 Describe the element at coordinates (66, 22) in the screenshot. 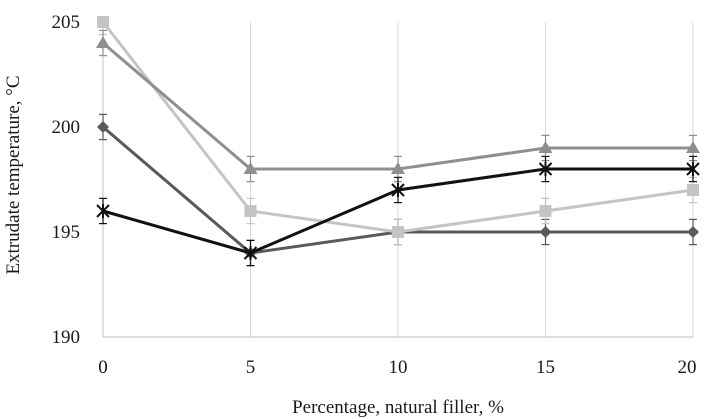

I see `y-tick-label: 205` at that location.